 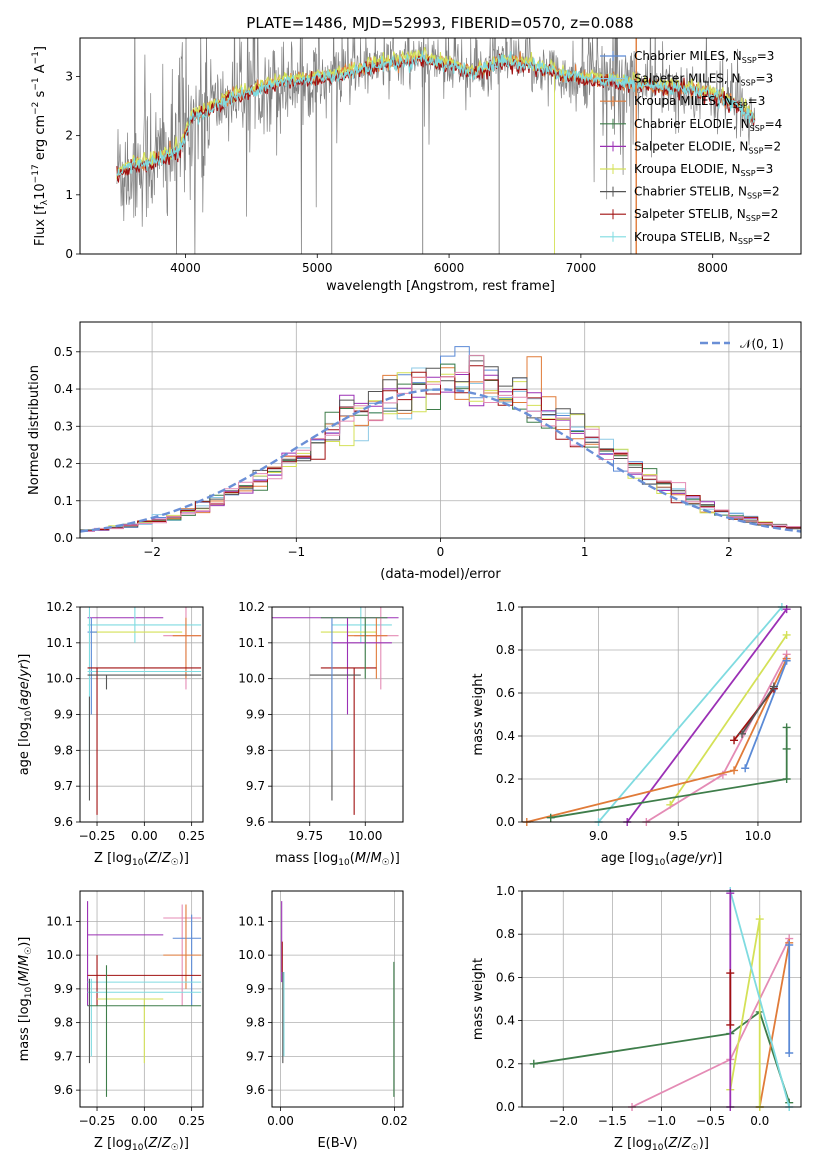 What do you see at coordinates (707, 147) in the screenshot?
I see `legend-label: Salpeter ELODIE, NSSP=2` at bounding box center [707, 147].